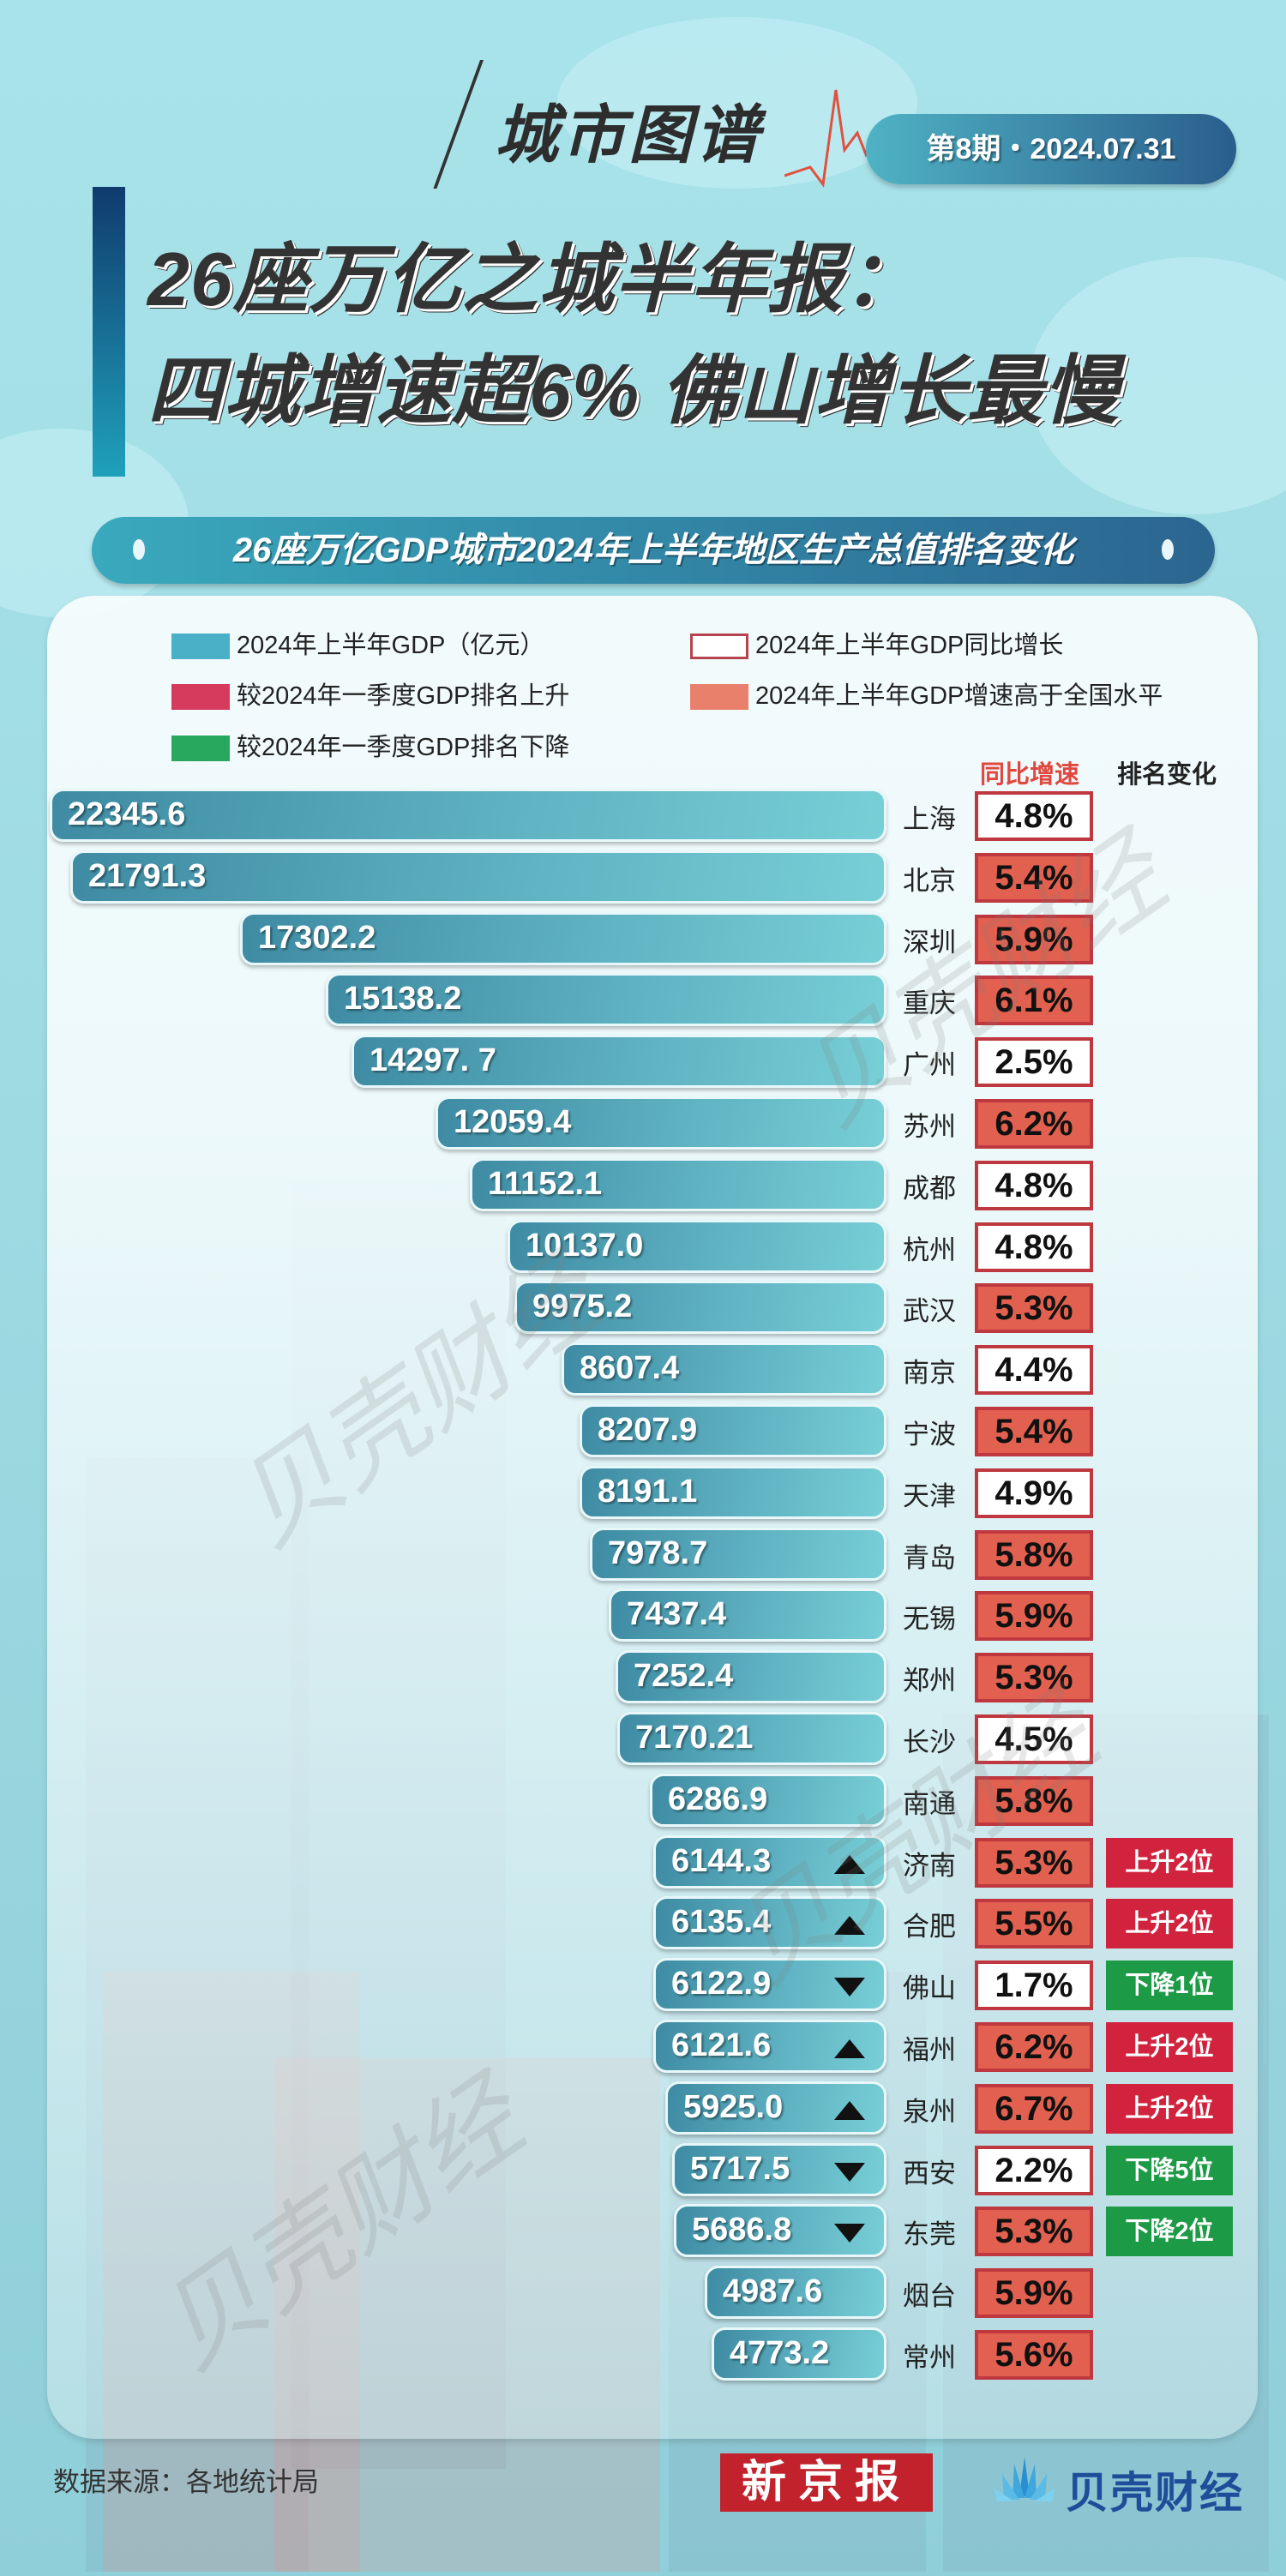  What do you see at coordinates (929, 2358) in the screenshot?
I see `city-name: 常州` at bounding box center [929, 2358].